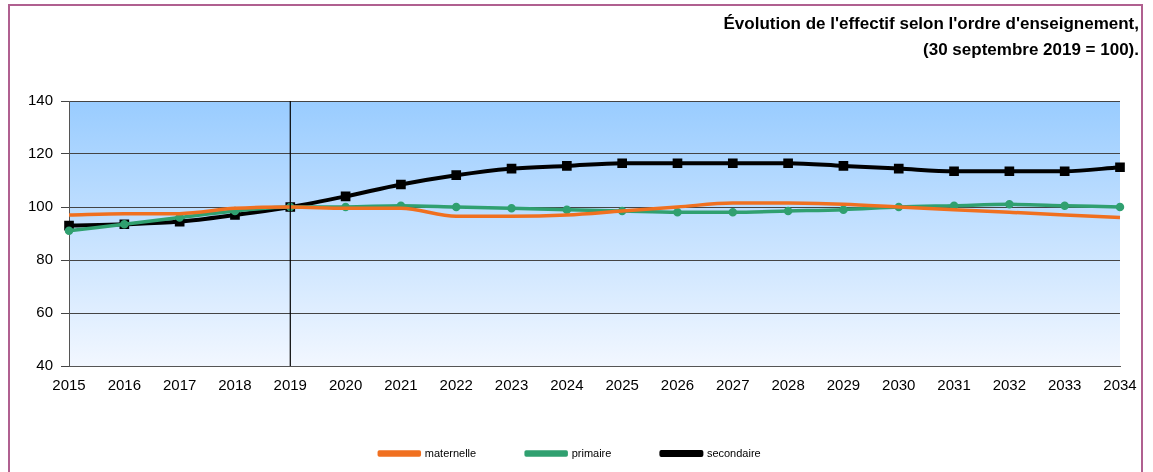 The width and height of the screenshot is (1153, 472). What do you see at coordinates (567, 385) in the screenshot?
I see `x-tick-label: 2024` at bounding box center [567, 385].